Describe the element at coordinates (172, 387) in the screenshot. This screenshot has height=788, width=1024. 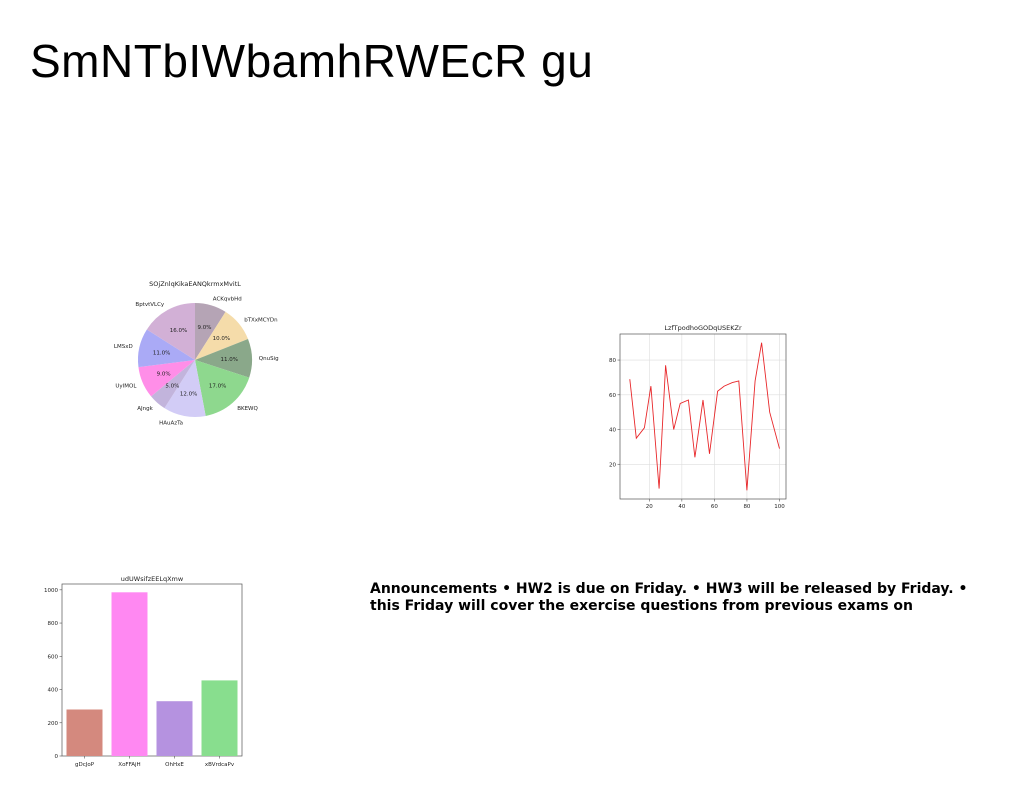
I see `pie-percent-label: 5.0%` at that location.